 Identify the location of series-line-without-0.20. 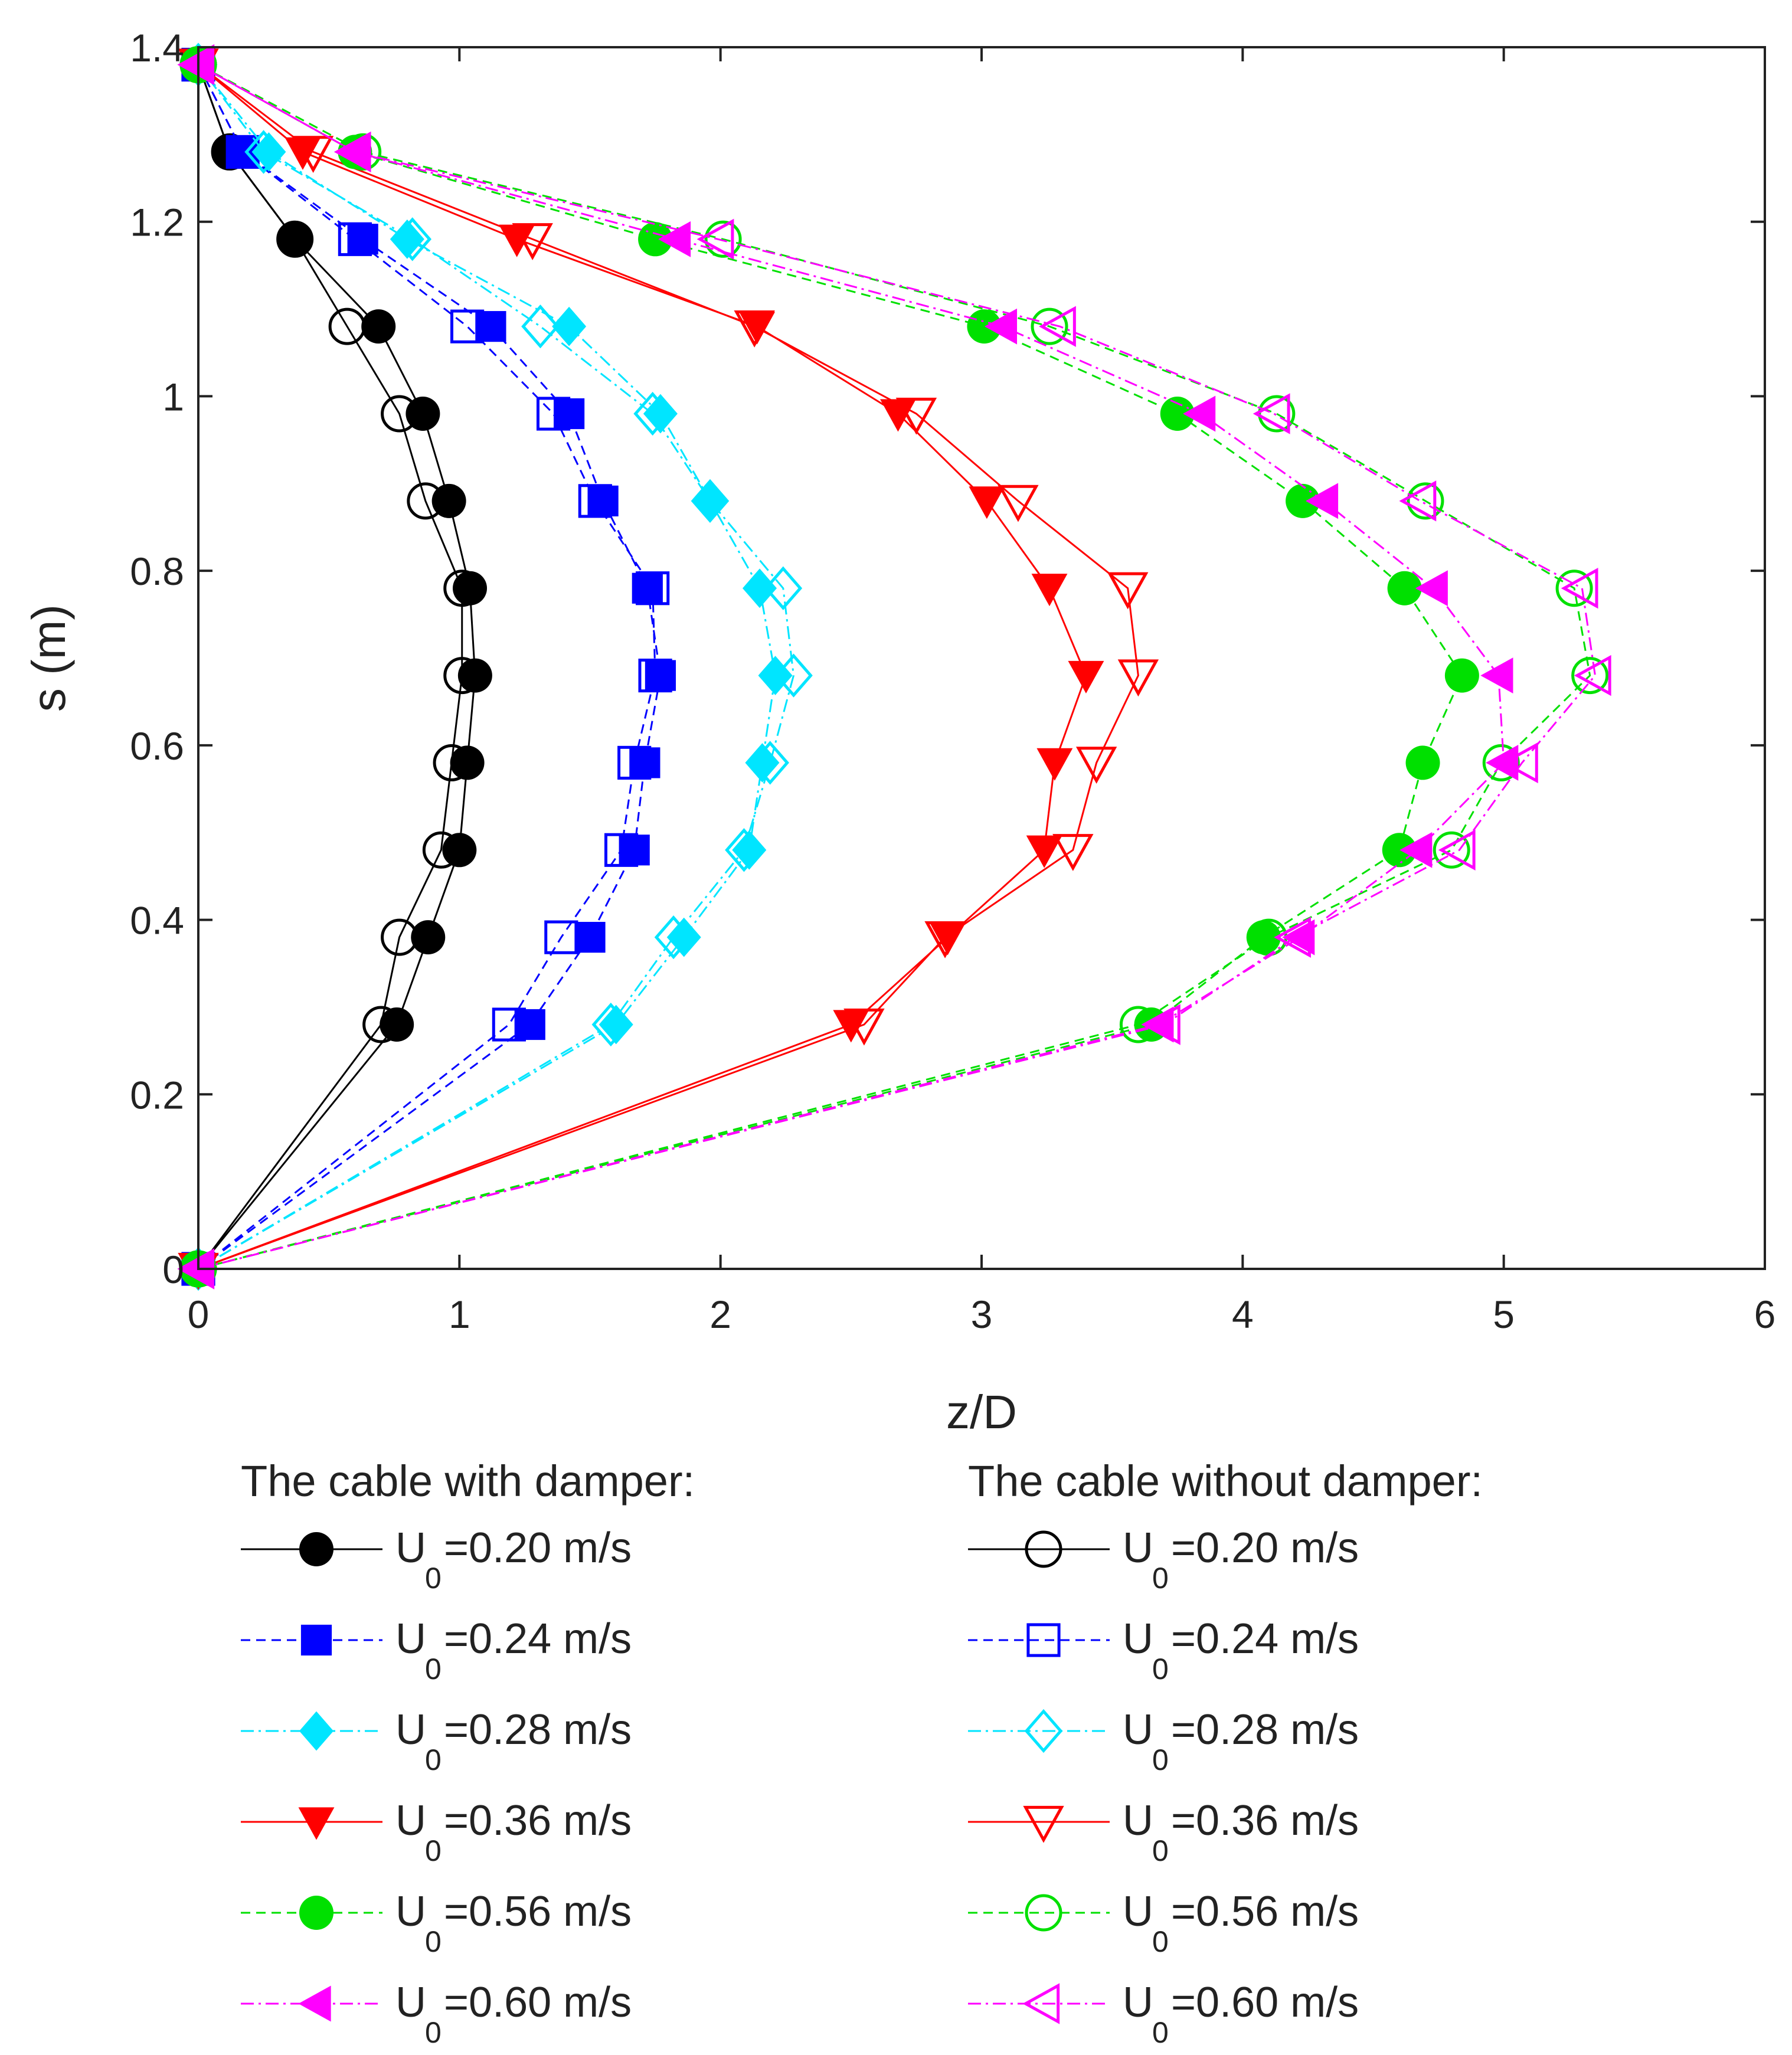
(330, 667).